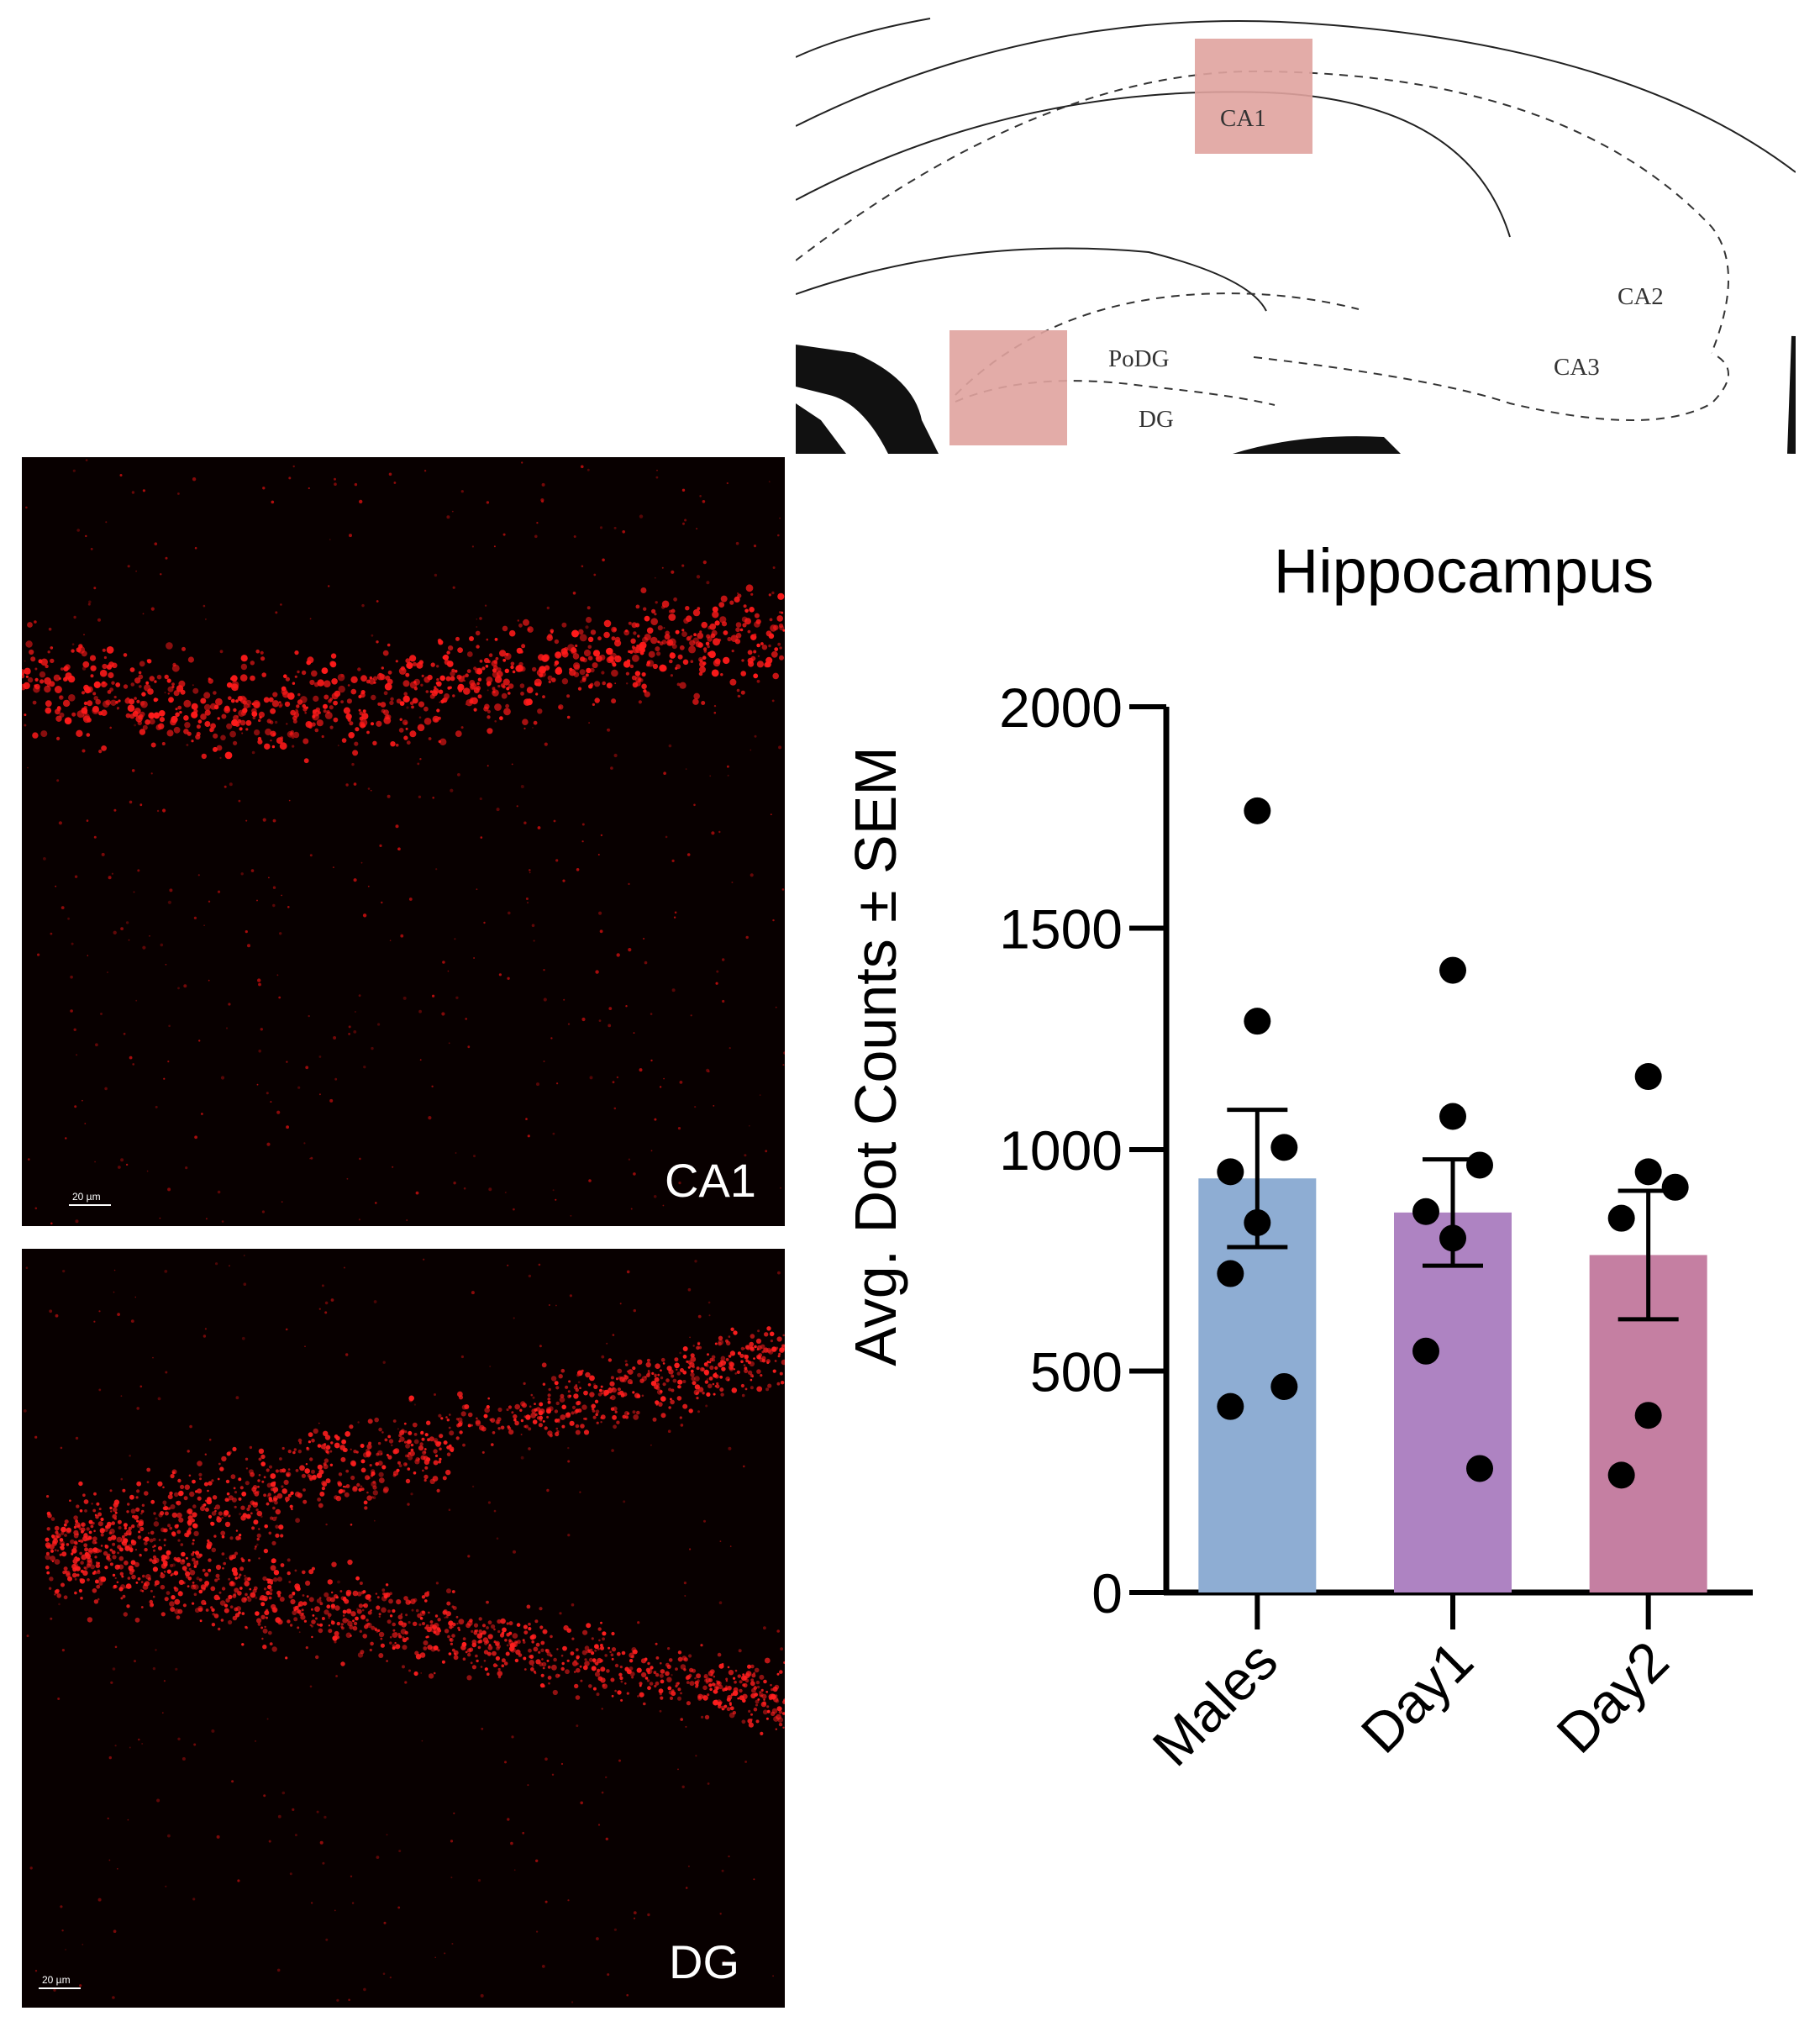  Describe the element at coordinates (1453, 1402) in the screenshot. I see `bar-day1` at that location.